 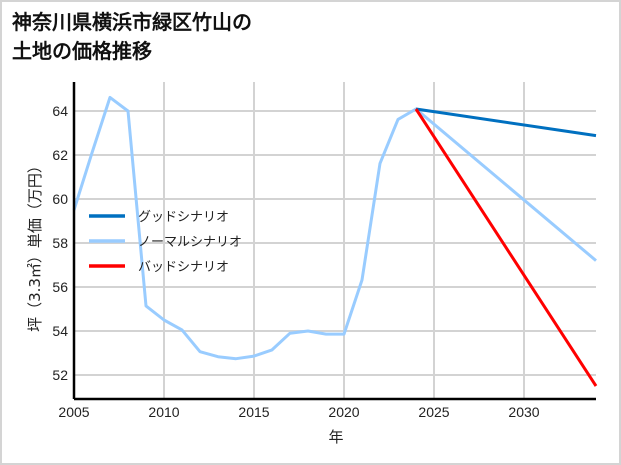 I want to click on chart-title: 神奈川県横浜市緑区竹山の 土地の価格推移, so click(x=212, y=37).